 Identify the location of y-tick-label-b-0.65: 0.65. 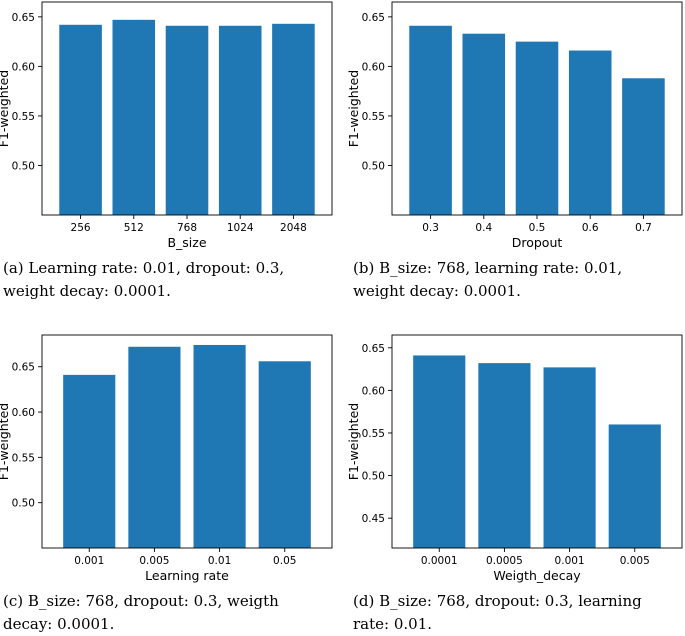
(373, 18).